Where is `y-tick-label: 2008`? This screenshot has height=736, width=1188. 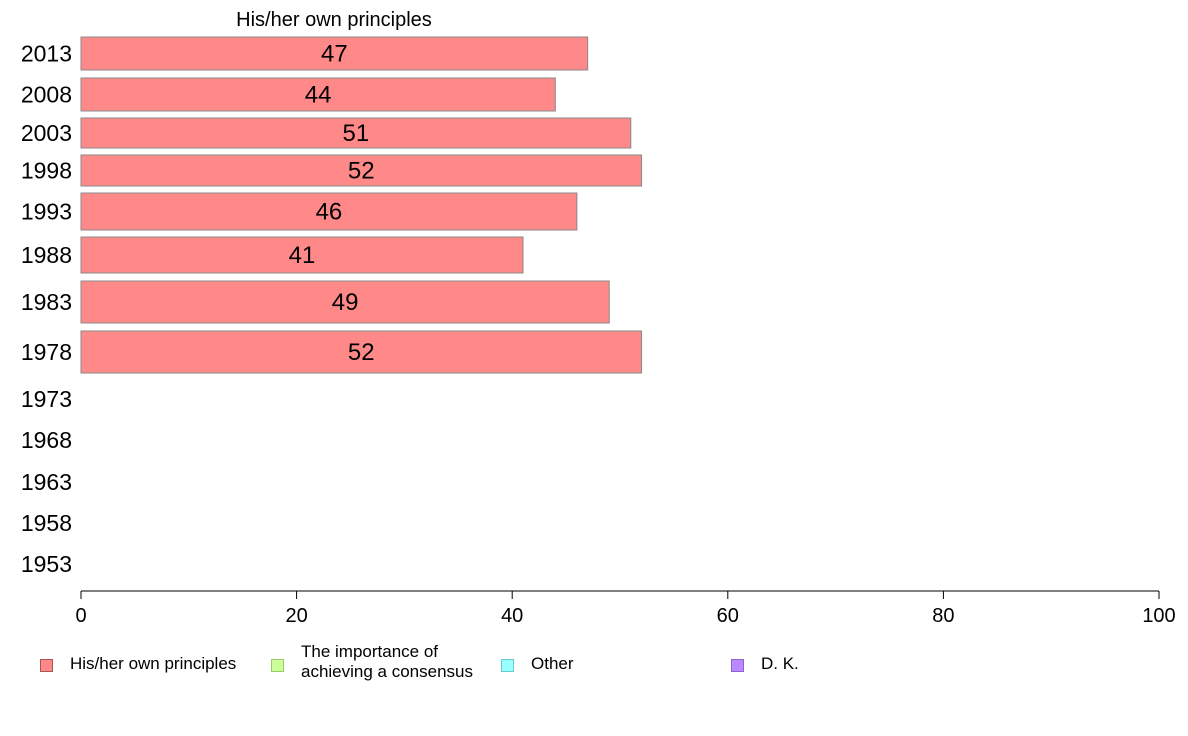
y-tick-label: 2008 is located at coordinates (46, 95).